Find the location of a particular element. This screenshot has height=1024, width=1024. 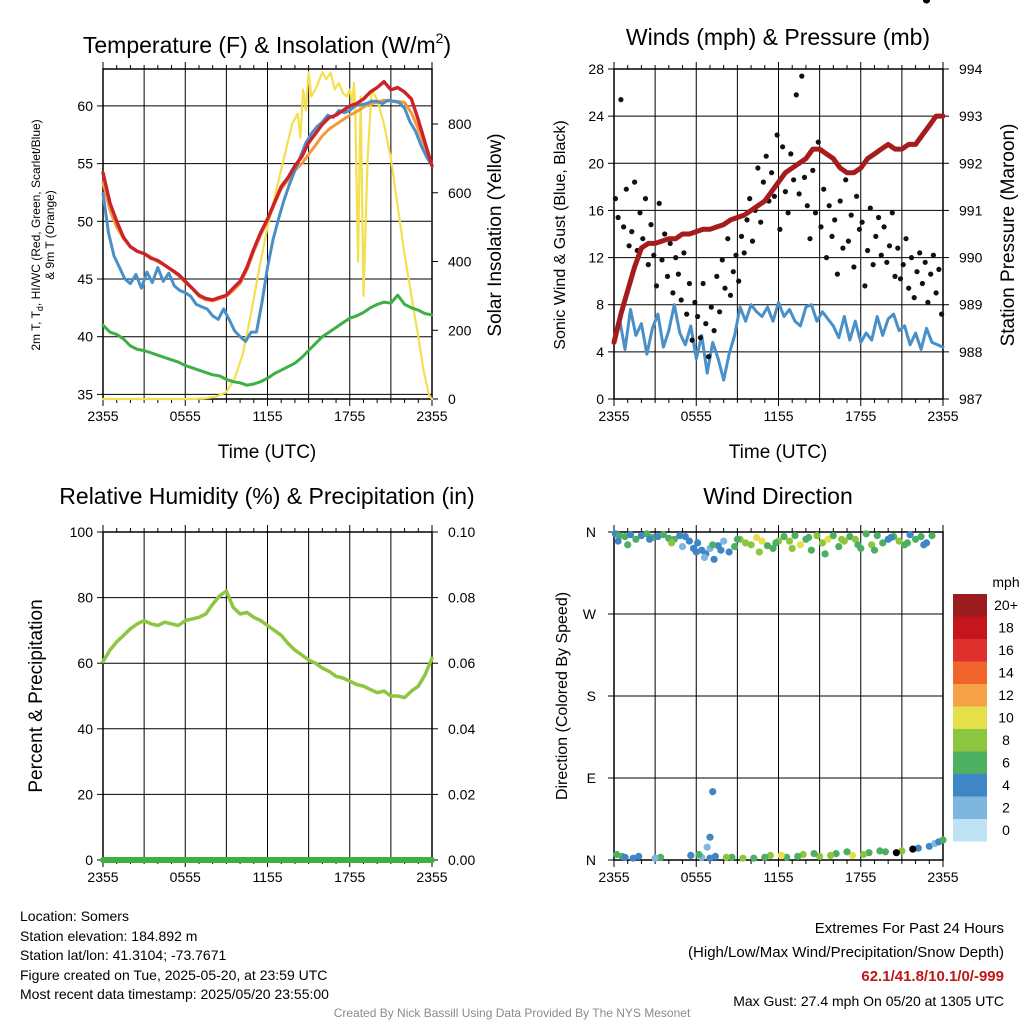

legend-label: 4 is located at coordinates (1006, 785).